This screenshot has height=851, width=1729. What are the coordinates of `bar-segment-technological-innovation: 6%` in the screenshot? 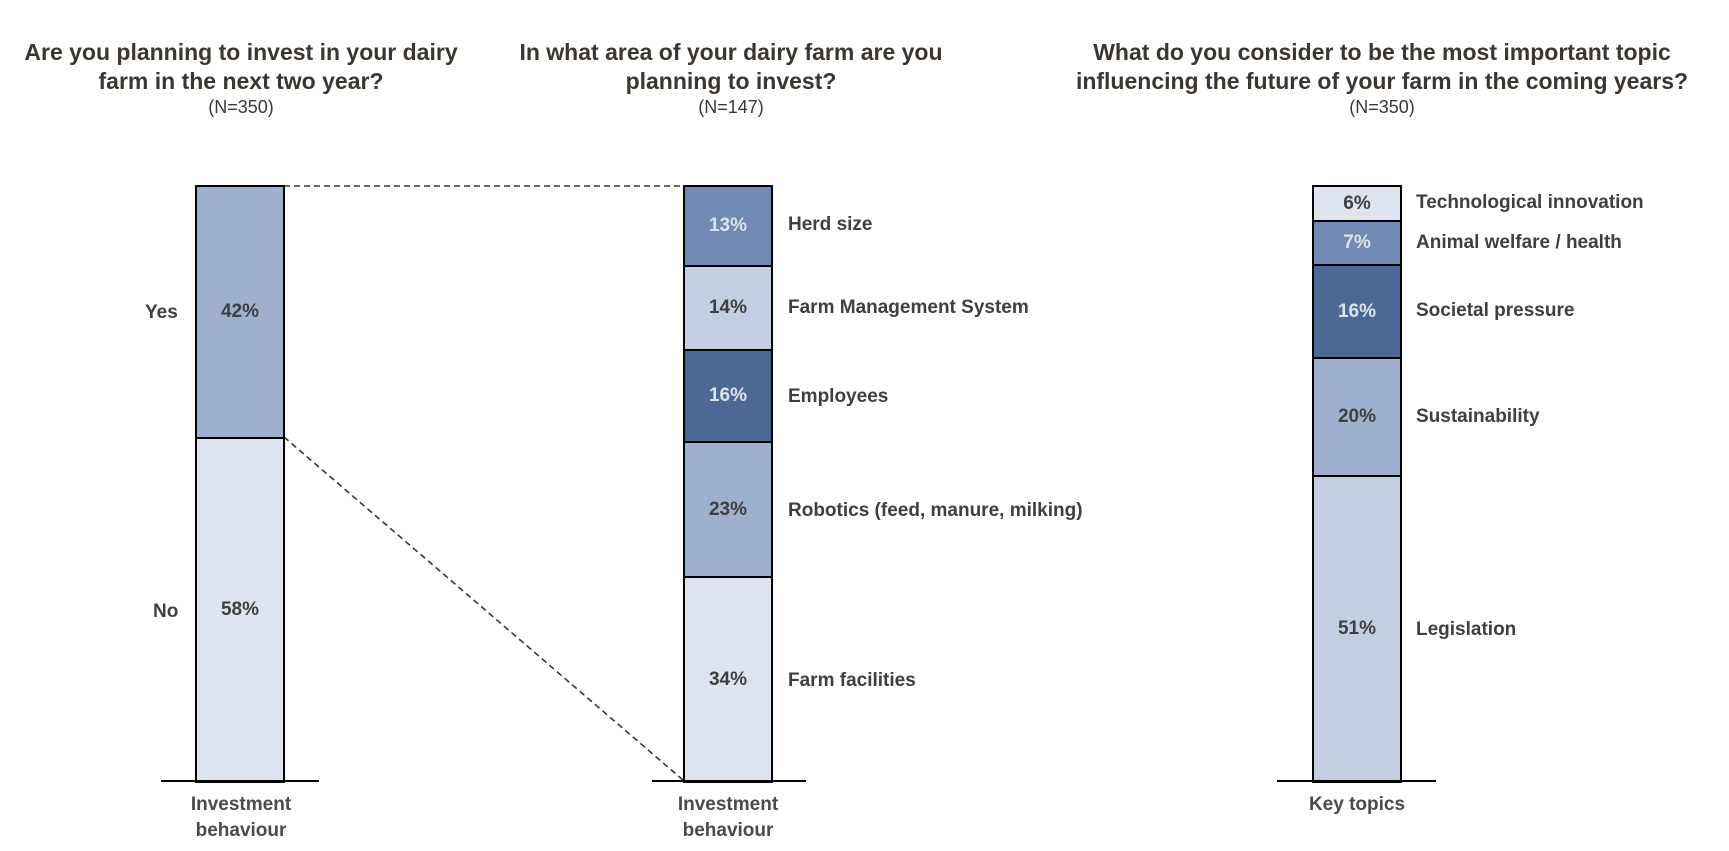 It's located at (1357, 203).